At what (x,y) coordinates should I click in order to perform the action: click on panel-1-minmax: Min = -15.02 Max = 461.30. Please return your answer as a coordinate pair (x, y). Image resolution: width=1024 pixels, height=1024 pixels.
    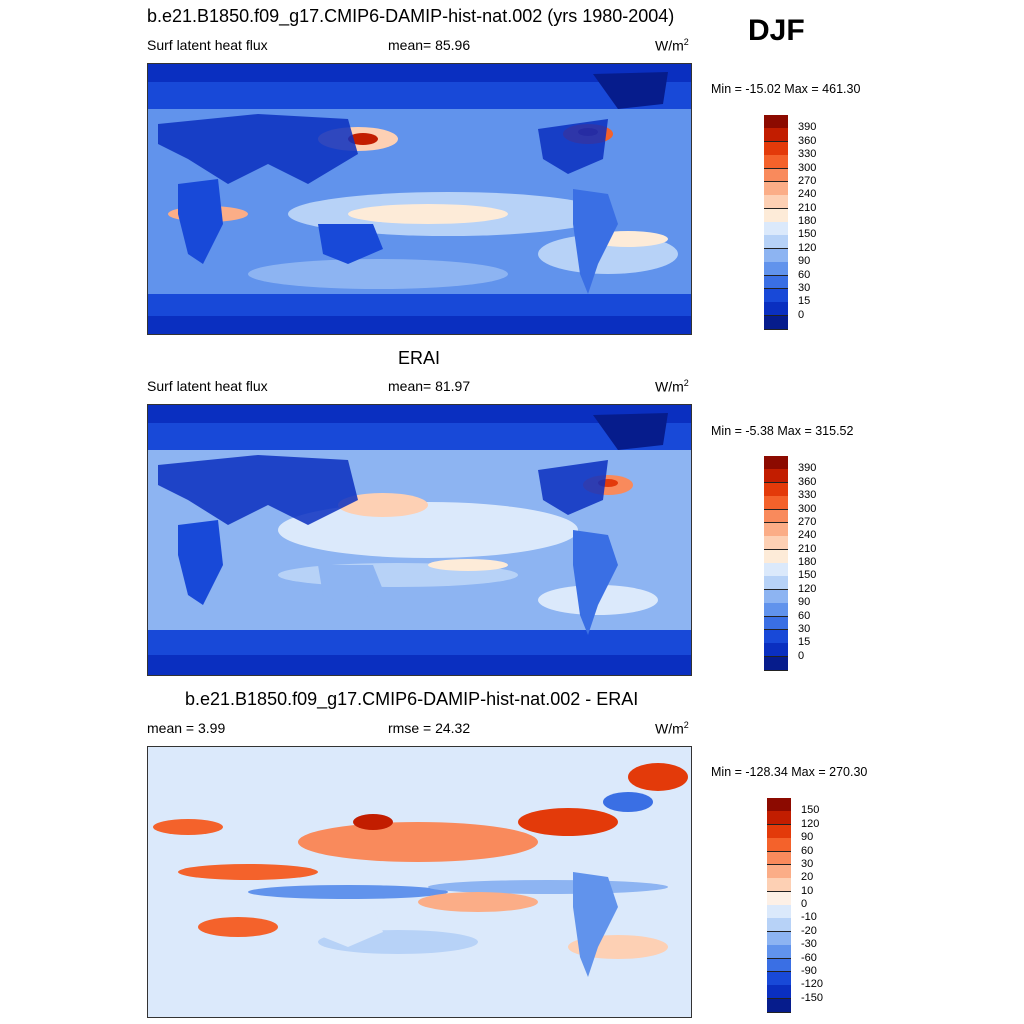
    Looking at the image, I should click on (786, 89).